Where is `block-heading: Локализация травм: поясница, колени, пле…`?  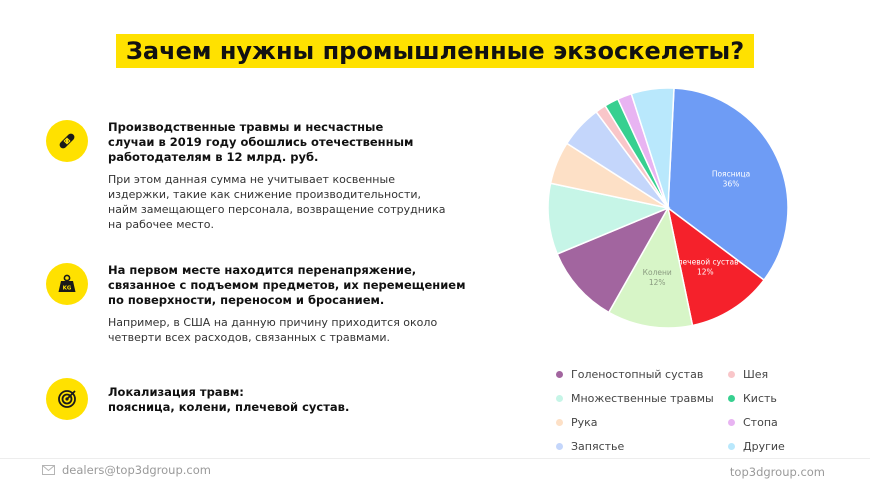 block-heading: Локализация травм: поясница, колени, пле… is located at coordinates (229, 399).